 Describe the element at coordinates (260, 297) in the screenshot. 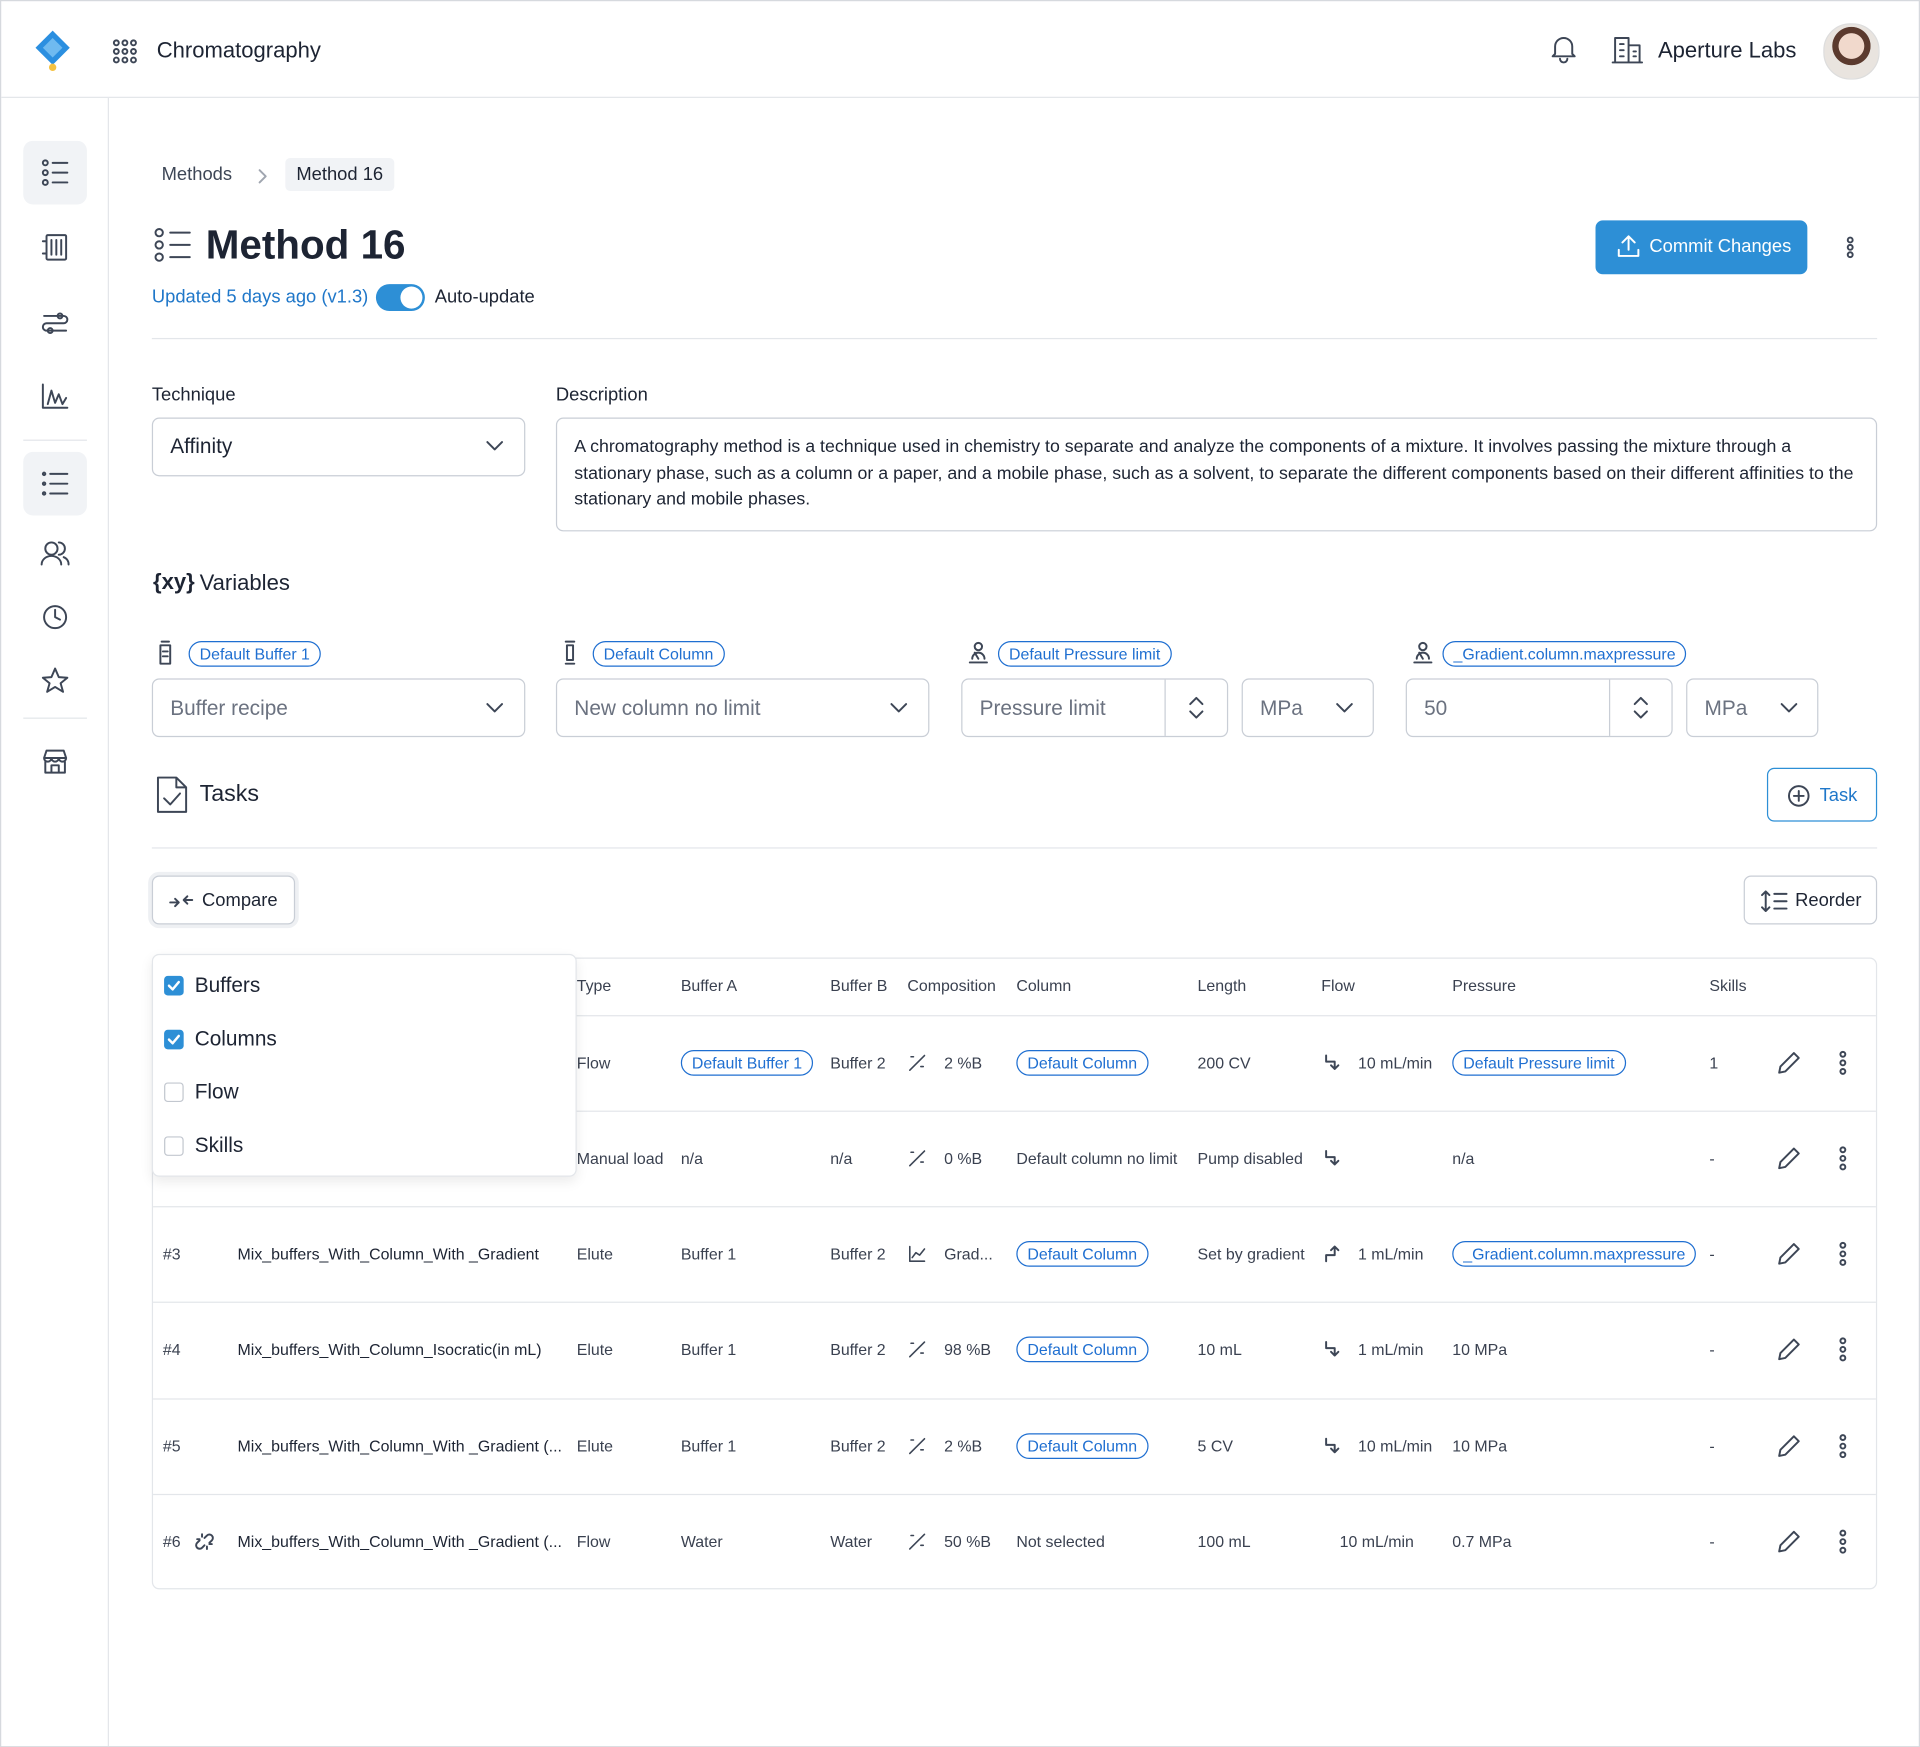

I see `updated-info: Updated 5 days ago (v1.3)` at that location.